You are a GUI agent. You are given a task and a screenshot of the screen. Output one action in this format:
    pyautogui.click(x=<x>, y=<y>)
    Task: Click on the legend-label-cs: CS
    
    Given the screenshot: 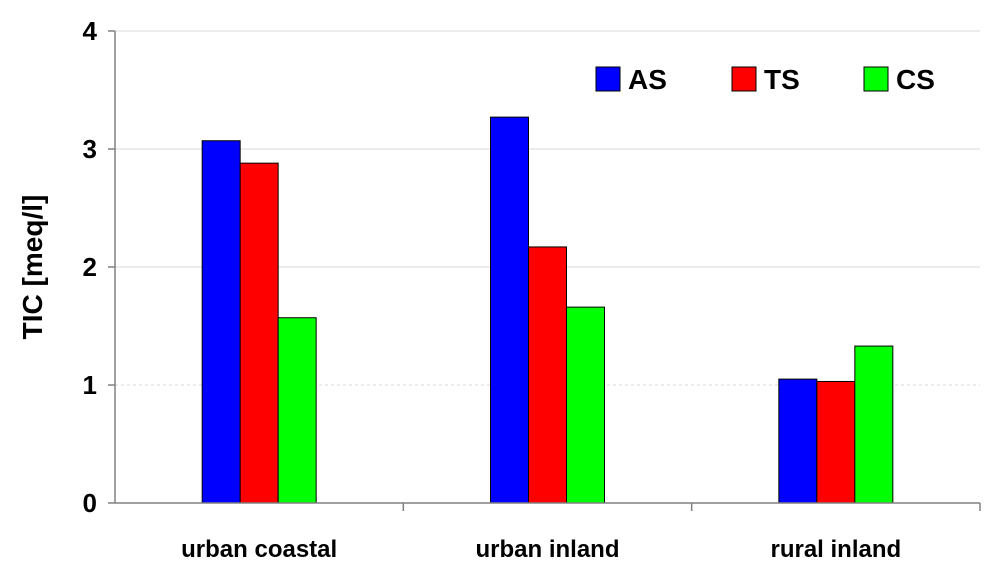 What is the action you would take?
    pyautogui.click(x=915, y=79)
    